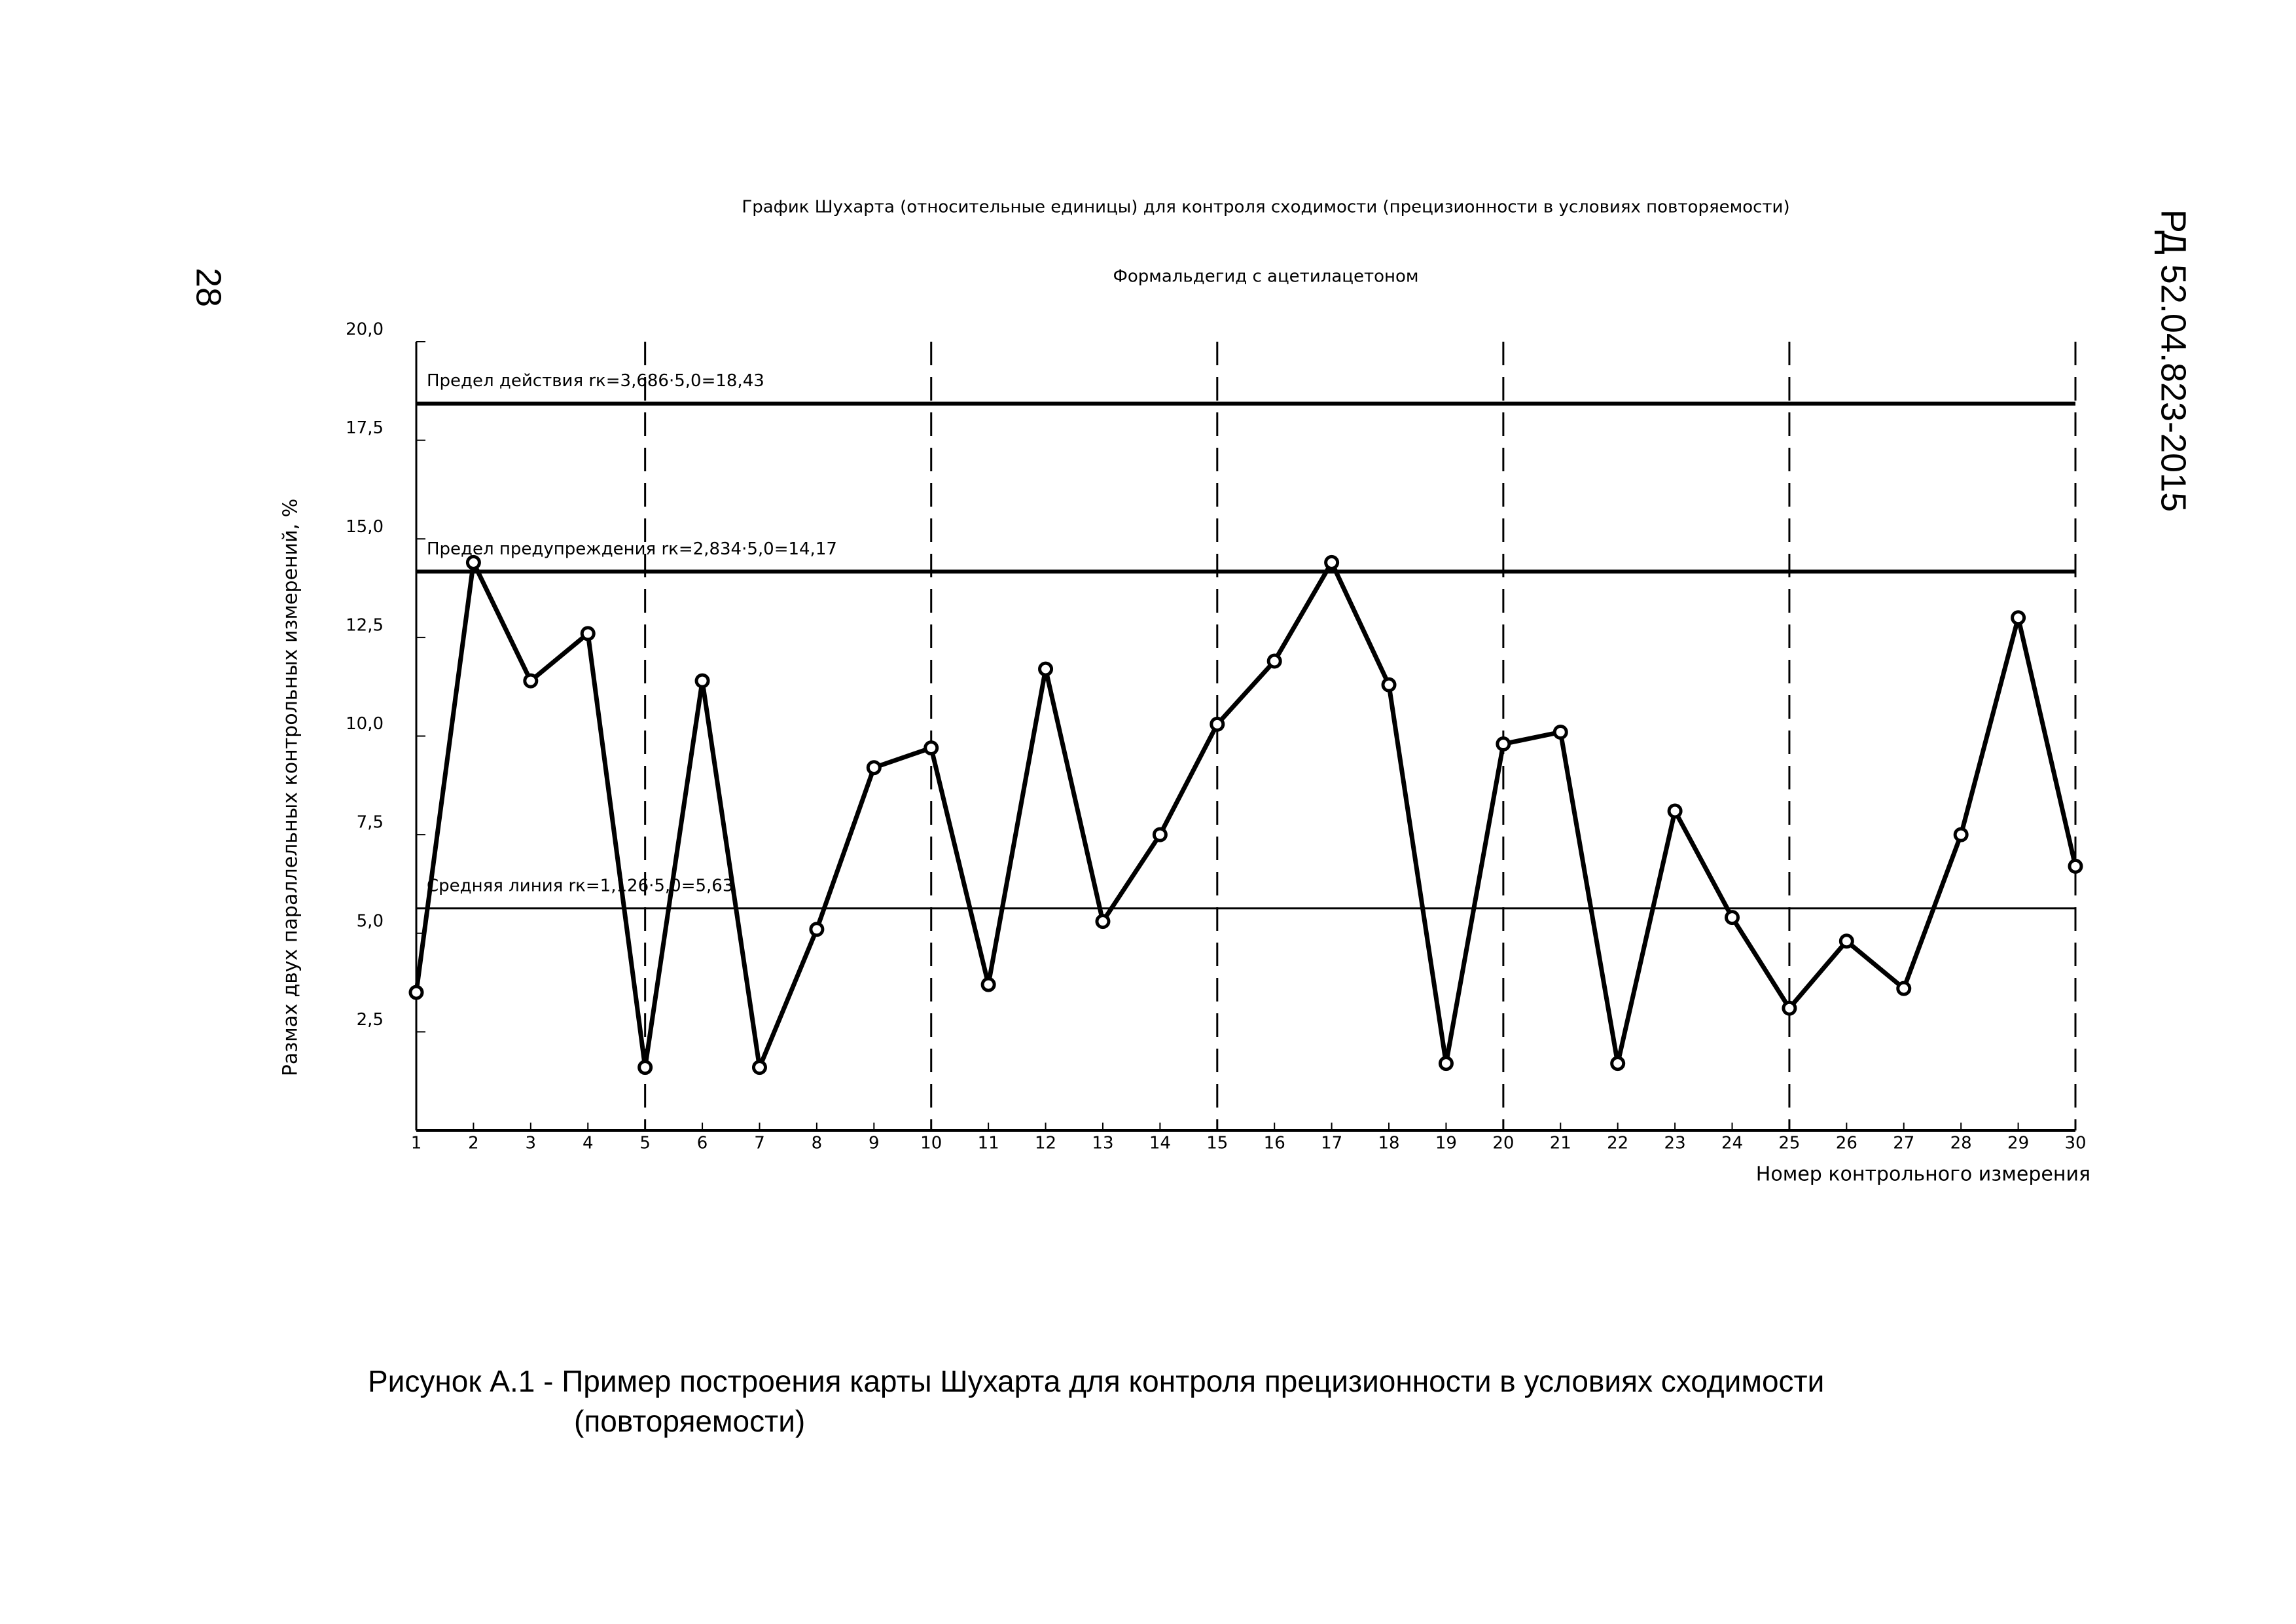  Describe the element at coordinates (1388, 1143) in the screenshot. I see `x-tick-label: 18` at that location.